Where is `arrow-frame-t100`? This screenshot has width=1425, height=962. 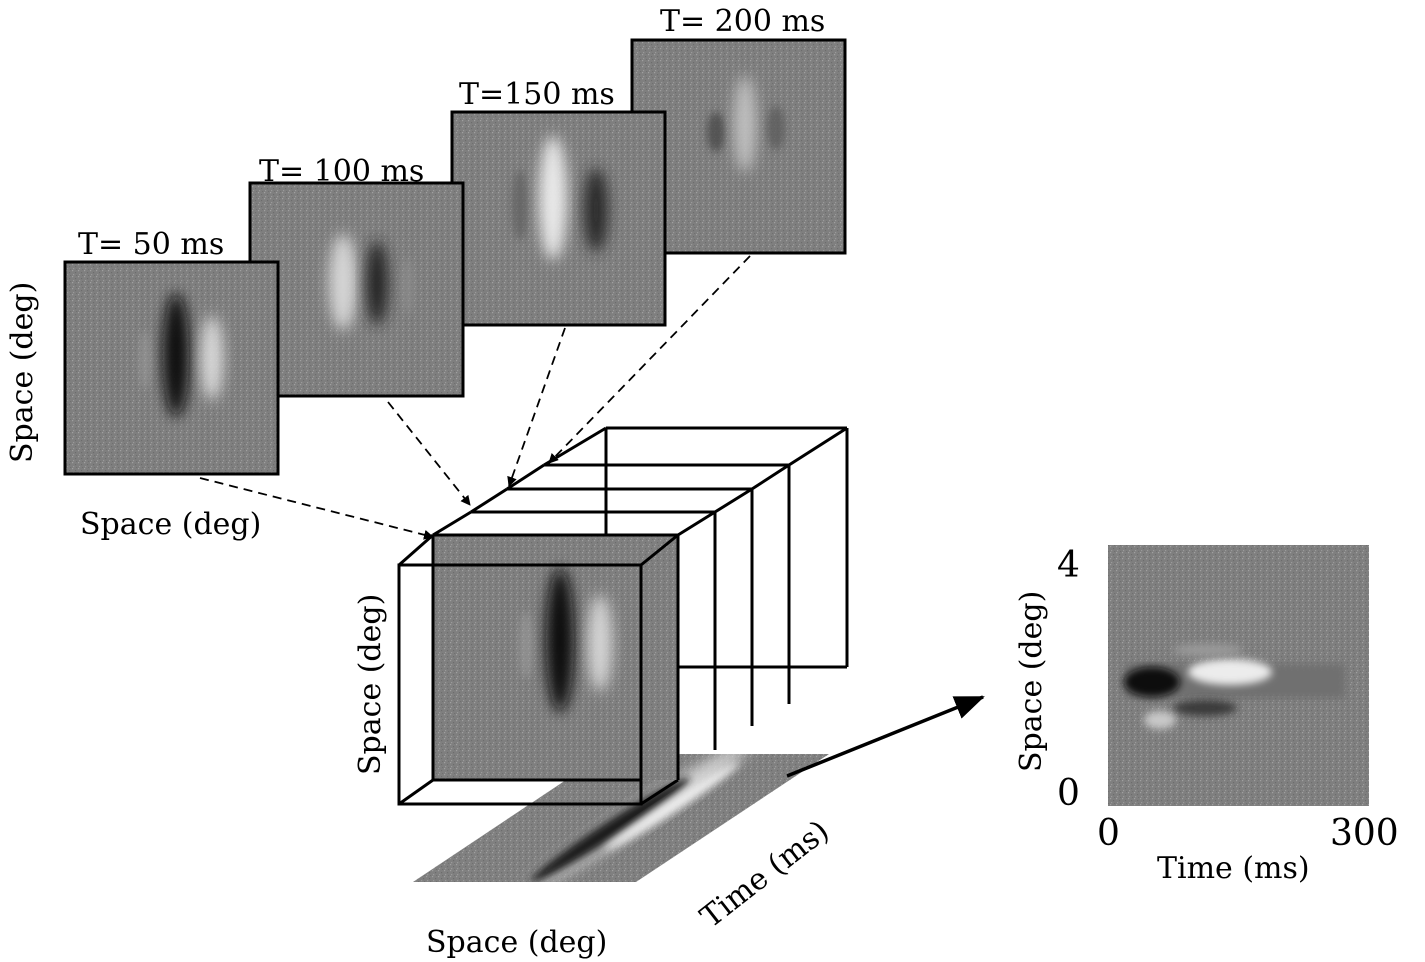 arrow-frame-t100 is located at coordinates (429, 453).